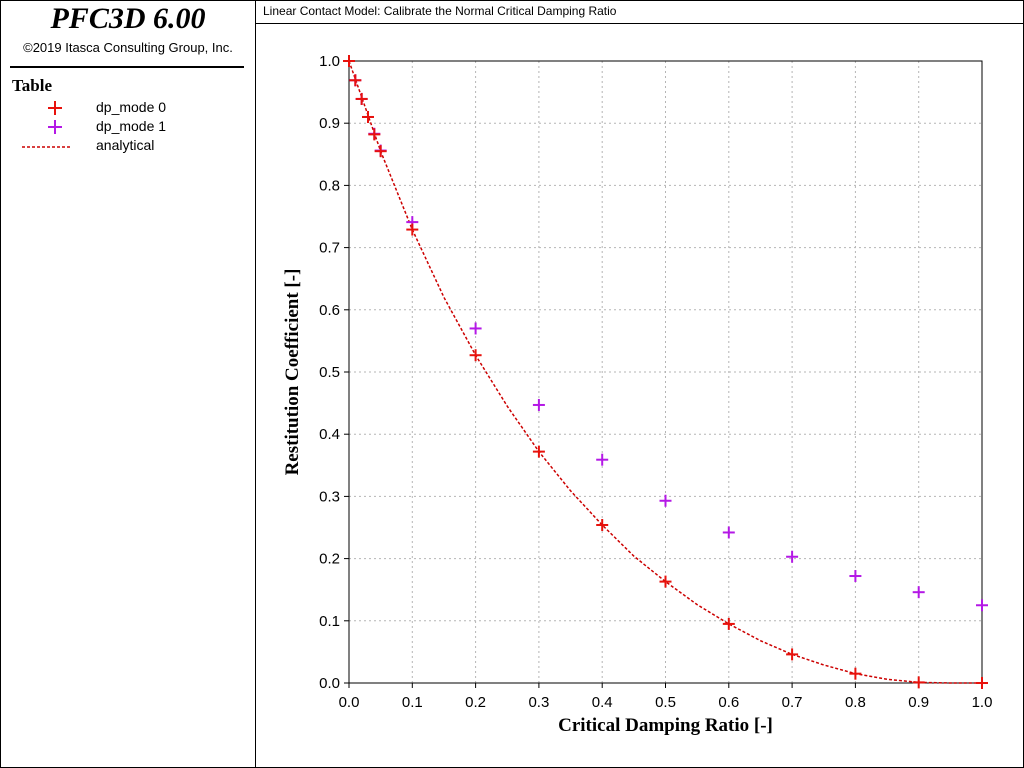  What do you see at coordinates (855, 702) in the screenshot?
I see `x-tick-label: 0.8` at bounding box center [855, 702].